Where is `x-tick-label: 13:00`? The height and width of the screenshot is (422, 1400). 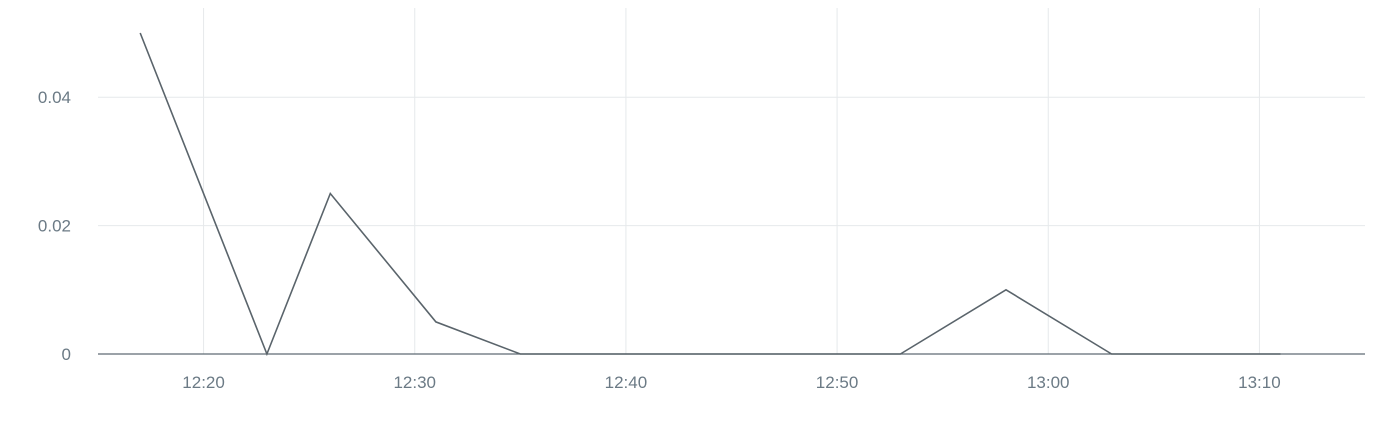 x-tick-label: 13:00 is located at coordinates (1048, 382).